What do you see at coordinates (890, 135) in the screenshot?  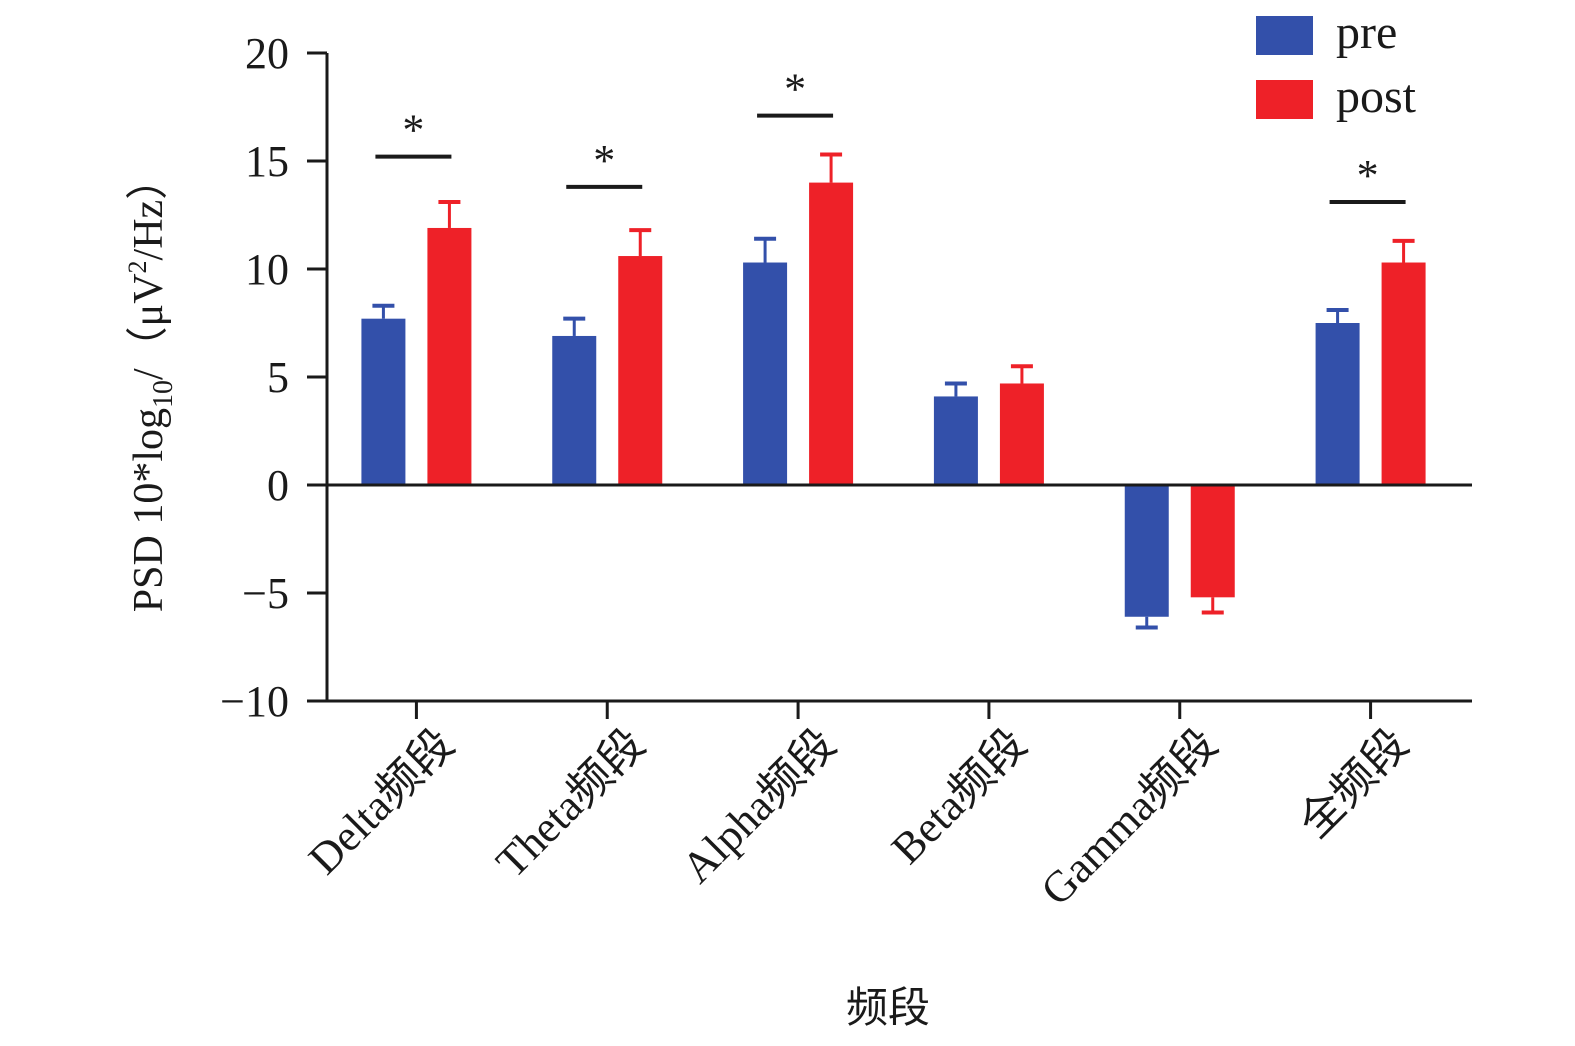 I see `significance-markers: * * * *` at bounding box center [890, 135].